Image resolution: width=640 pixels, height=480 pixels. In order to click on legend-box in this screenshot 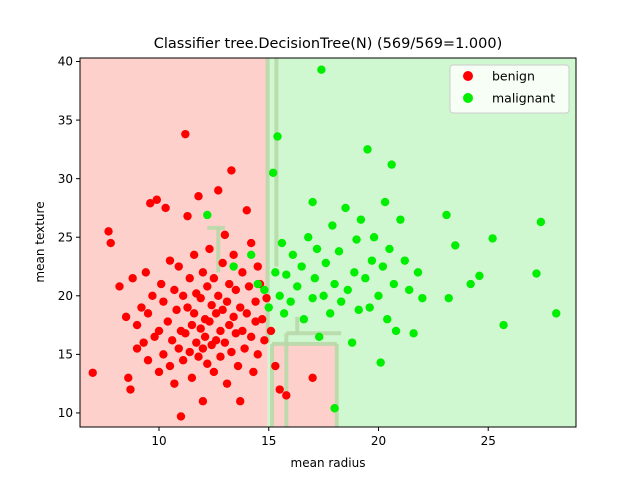, I will do `click(509, 89)`.